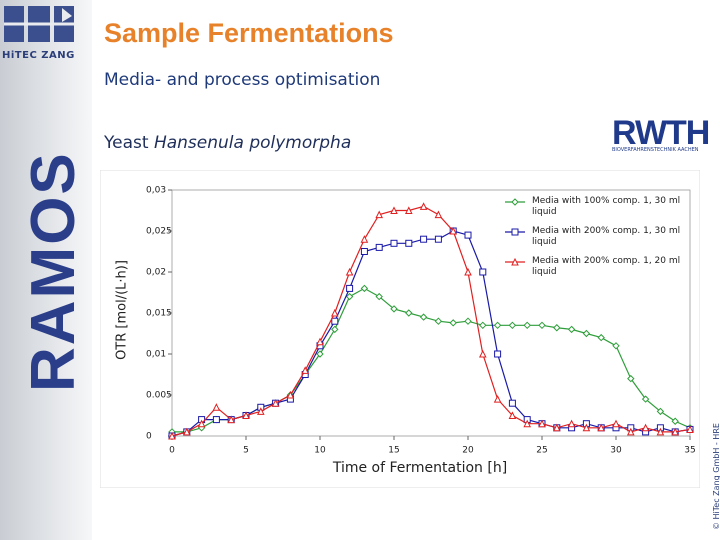  I want to click on legend-label: Media with 200% comp. 1, 20 ml liquid, so click(606, 266).